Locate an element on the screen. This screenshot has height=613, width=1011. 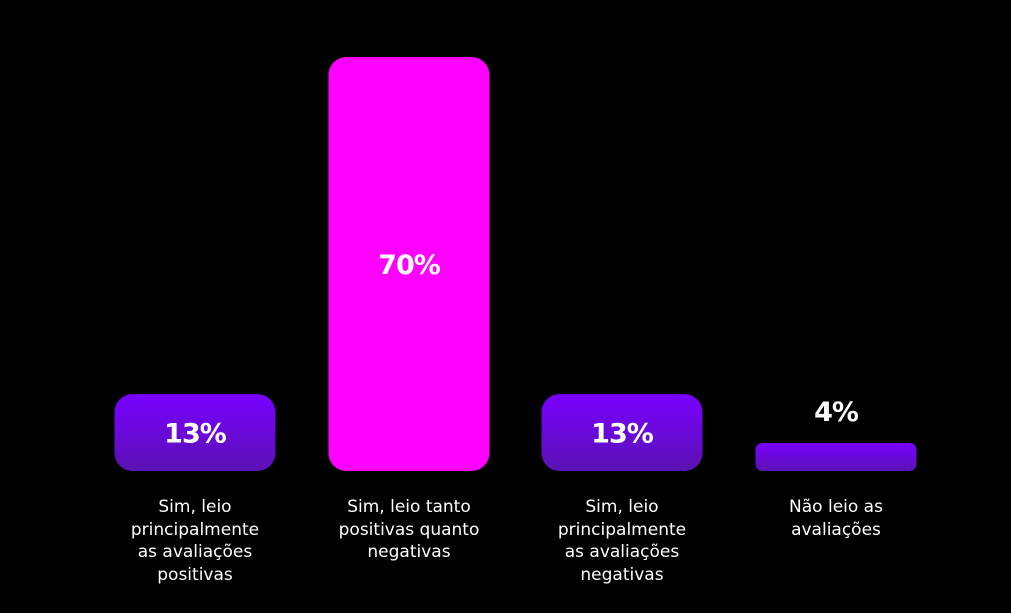
value-label-3: 13% is located at coordinates (622, 434).